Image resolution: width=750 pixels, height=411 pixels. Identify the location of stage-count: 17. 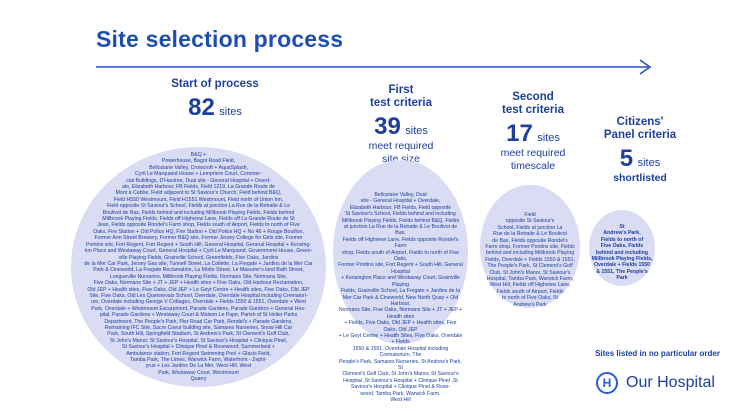
(519, 133).